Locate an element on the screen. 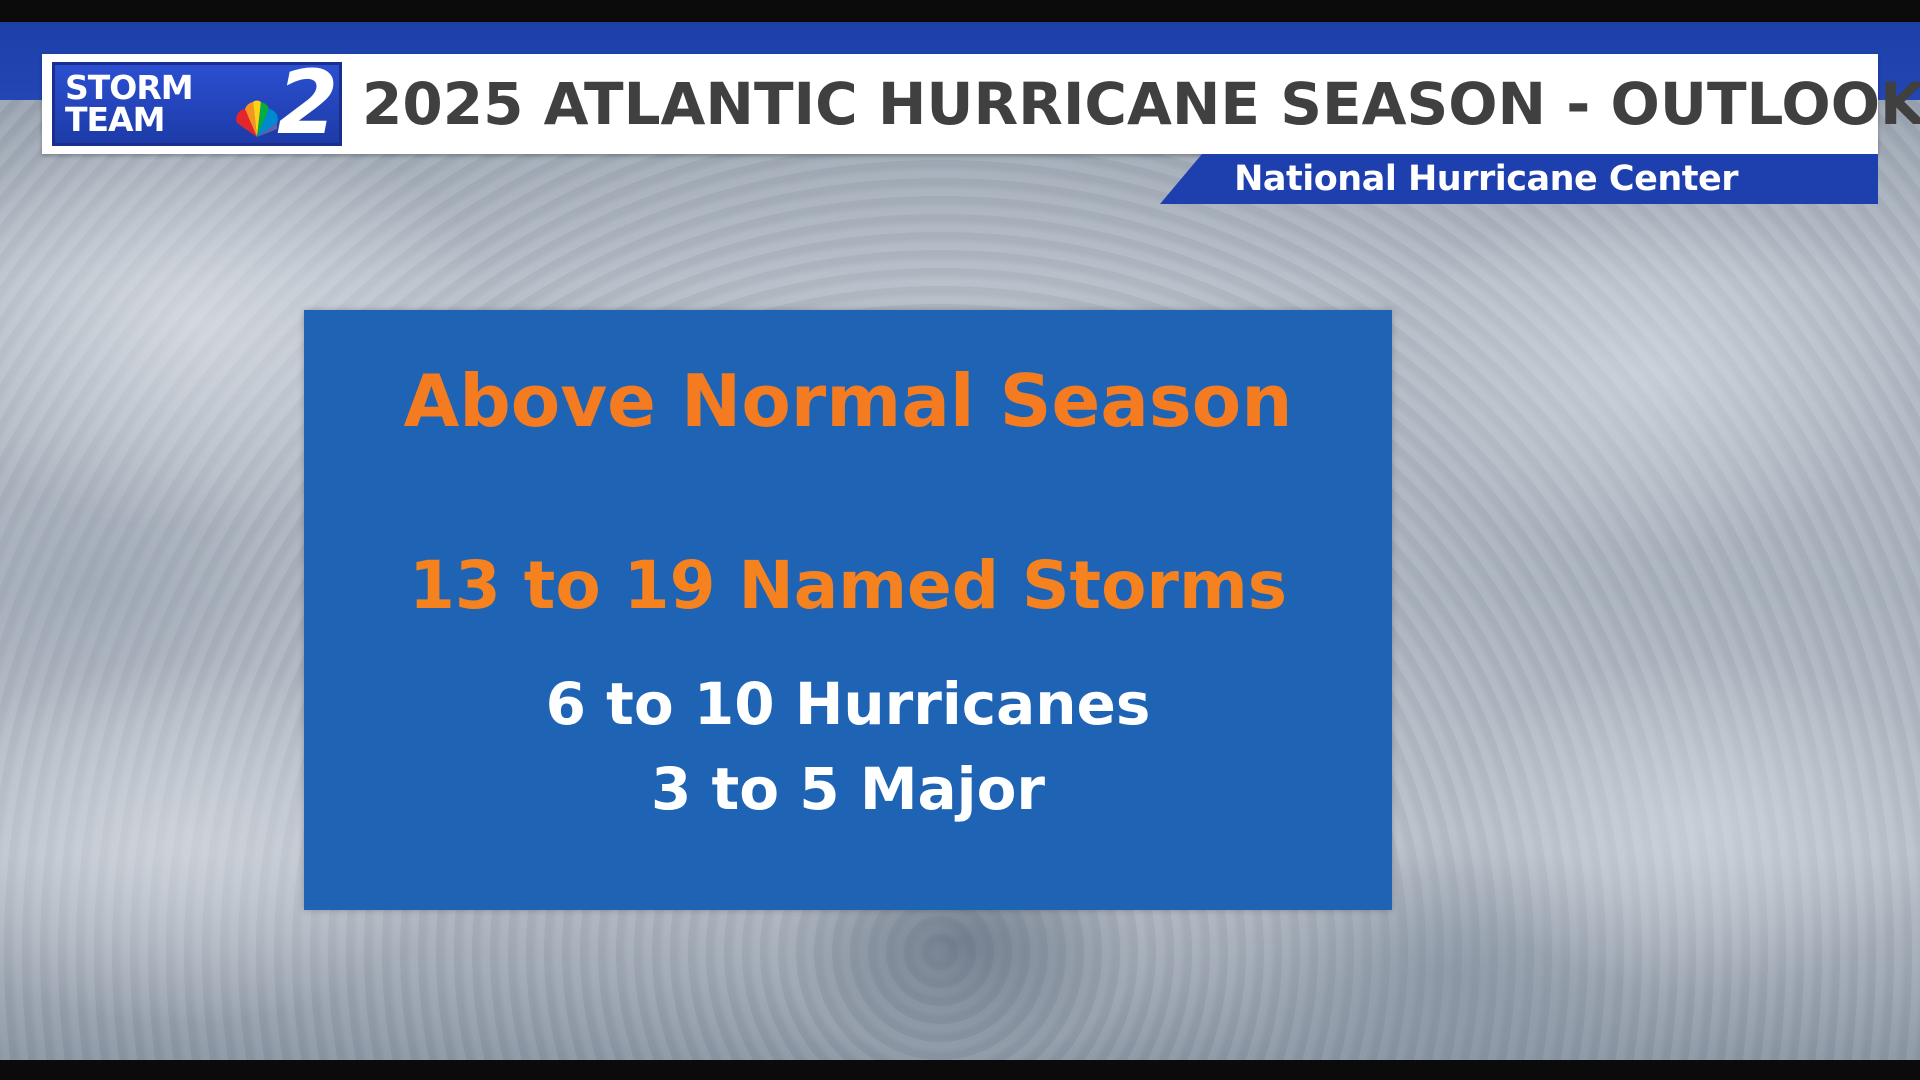 The image size is (1920, 1080). page-title: 2025 ATLANTIC HURRICANE SEASON - OUTLOOK is located at coordinates (1141, 104).